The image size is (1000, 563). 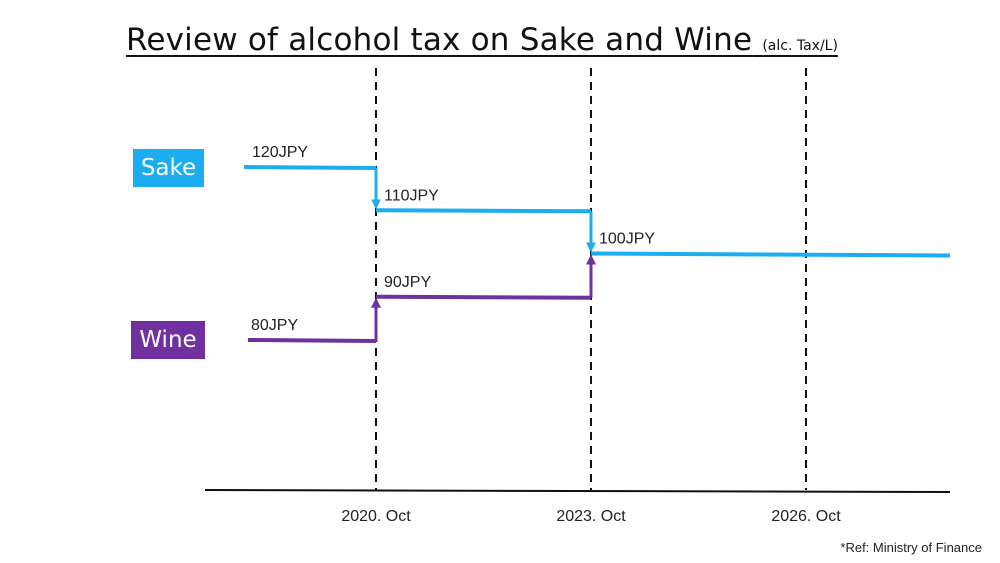 What do you see at coordinates (911, 547) in the screenshot?
I see `reference-note: *Ref: Ministry of Finance` at bounding box center [911, 547].